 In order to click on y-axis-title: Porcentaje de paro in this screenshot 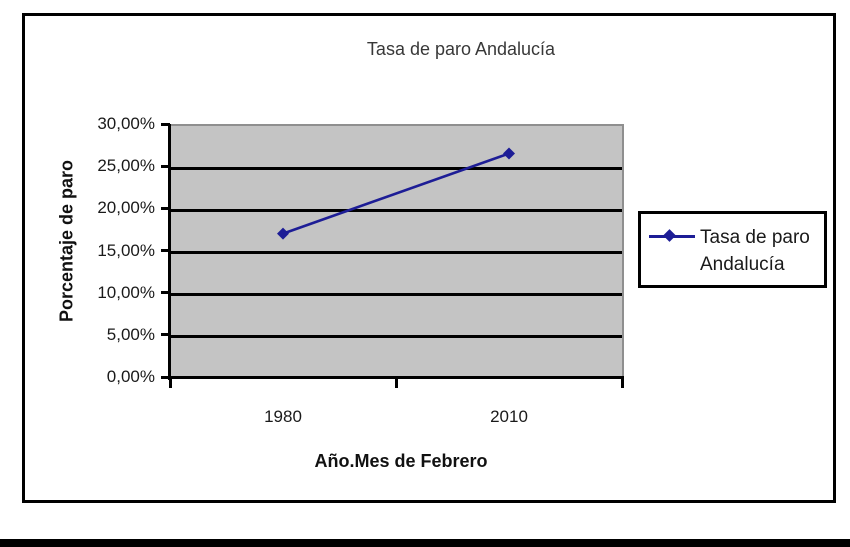, I will do `click(66, 241)`.